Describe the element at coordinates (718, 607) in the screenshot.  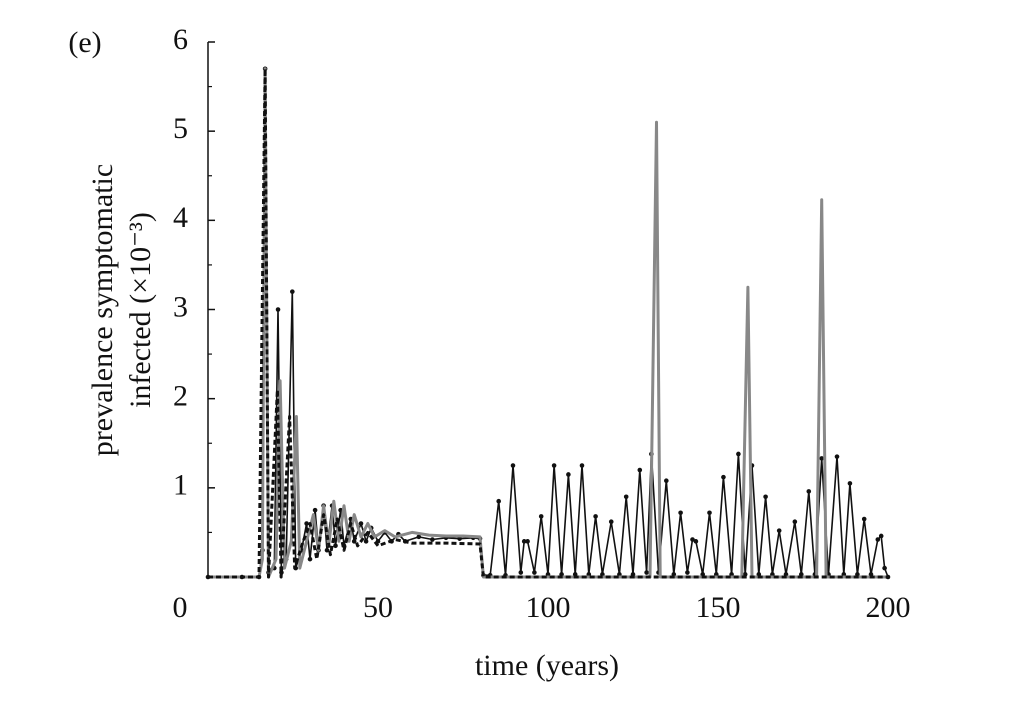
I see `x-tick-label: 150` at that location.